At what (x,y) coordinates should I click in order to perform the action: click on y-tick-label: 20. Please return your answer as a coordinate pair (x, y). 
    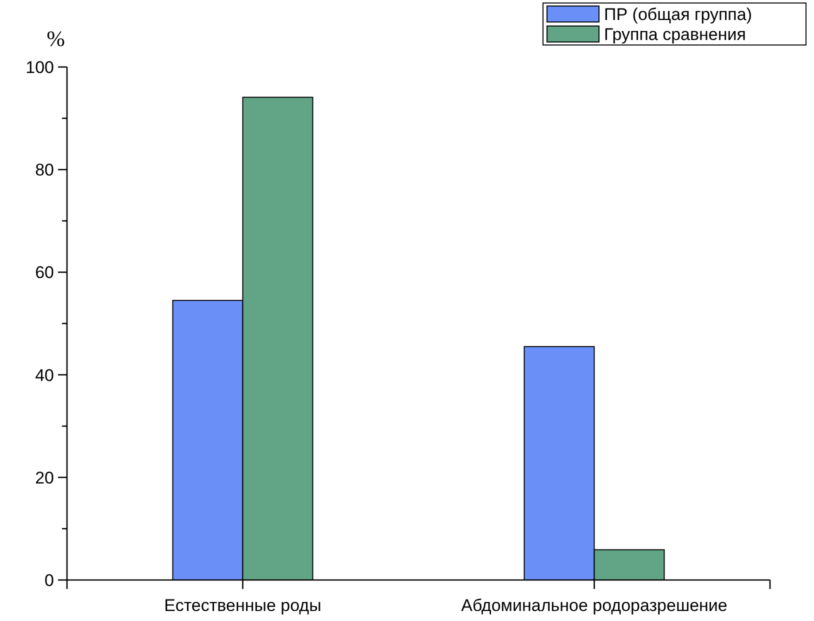
    Looking at the image, I should click on (44, 478).